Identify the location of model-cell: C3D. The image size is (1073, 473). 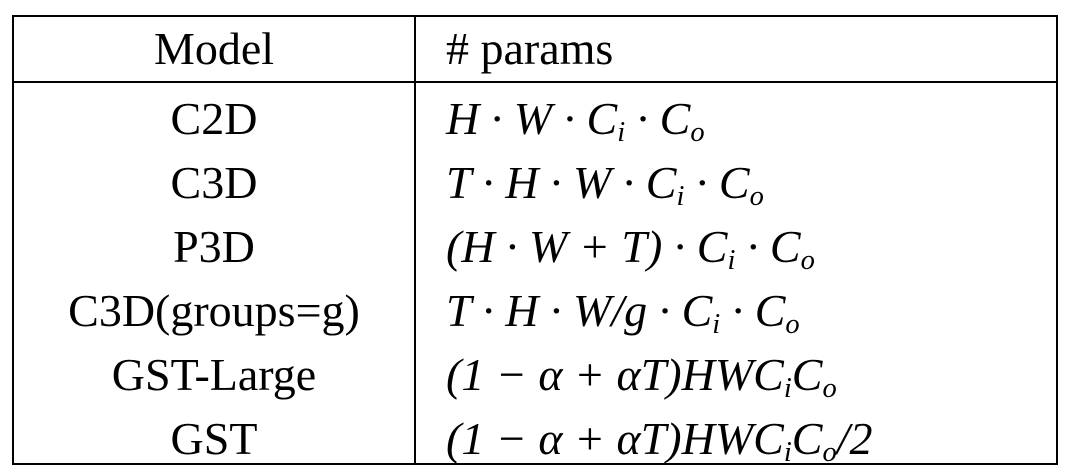
(214, 182).